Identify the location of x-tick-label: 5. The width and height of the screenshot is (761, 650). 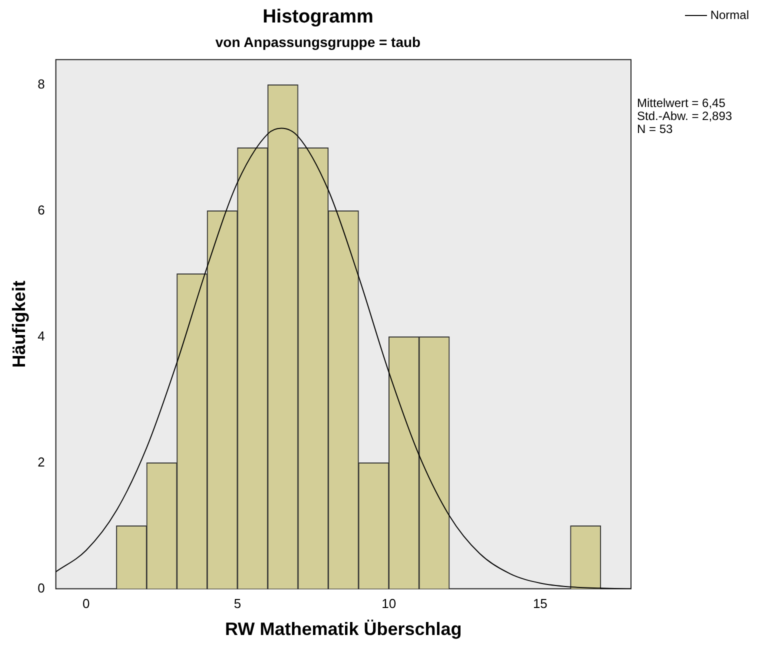
(238, 604).